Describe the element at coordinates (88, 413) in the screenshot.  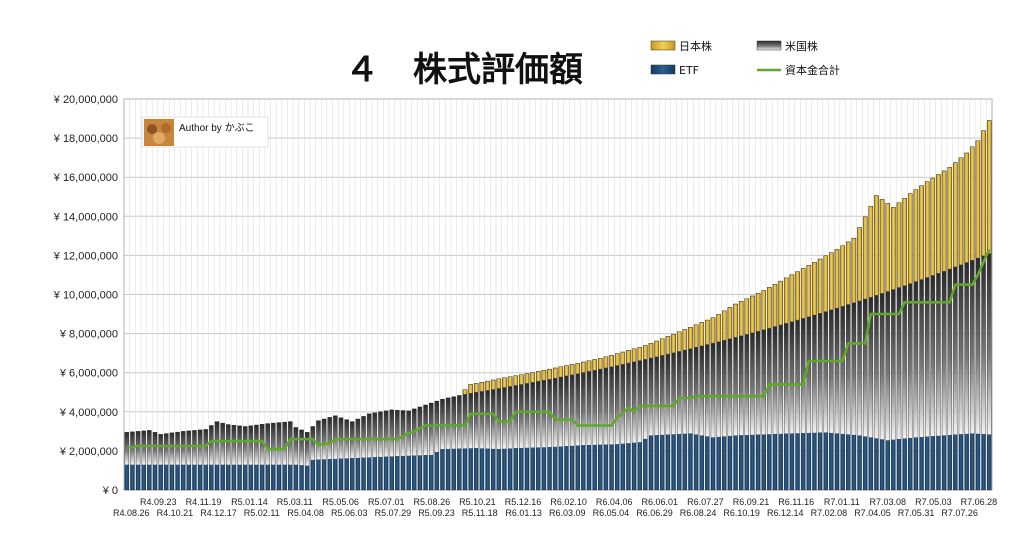
I see `y-tick-label: ¥ 4,000,000` at that location.